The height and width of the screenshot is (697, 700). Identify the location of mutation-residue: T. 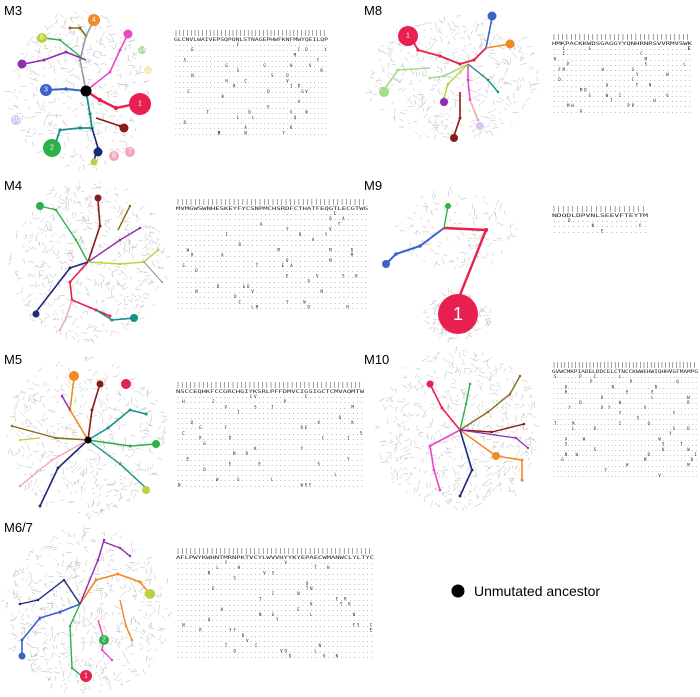
(257, 265).